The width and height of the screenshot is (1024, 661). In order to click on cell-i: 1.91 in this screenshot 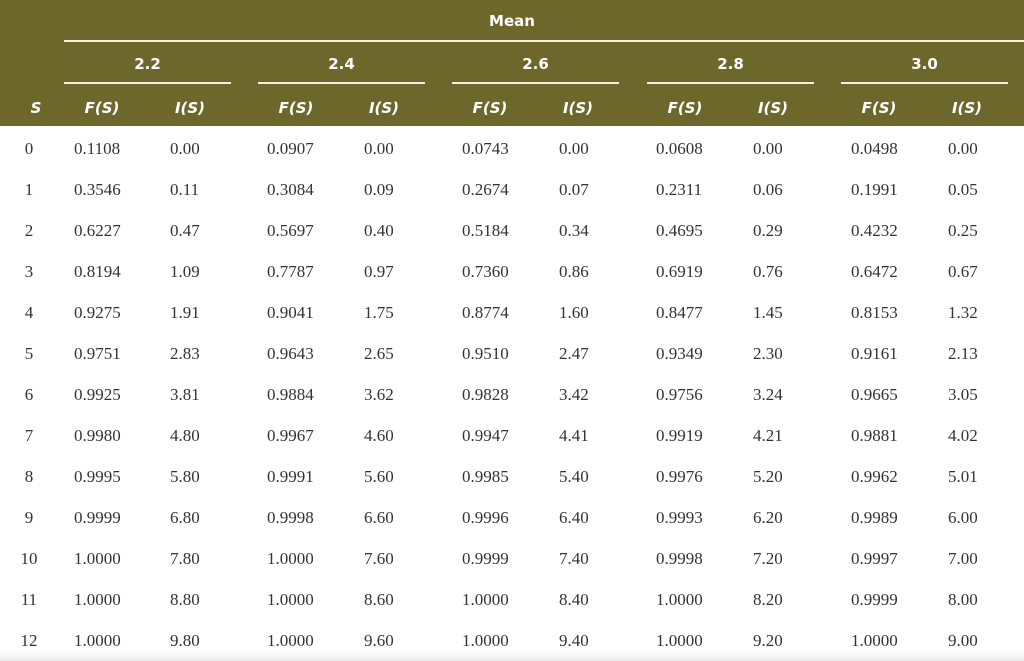, I will do `click(185, 312)`.